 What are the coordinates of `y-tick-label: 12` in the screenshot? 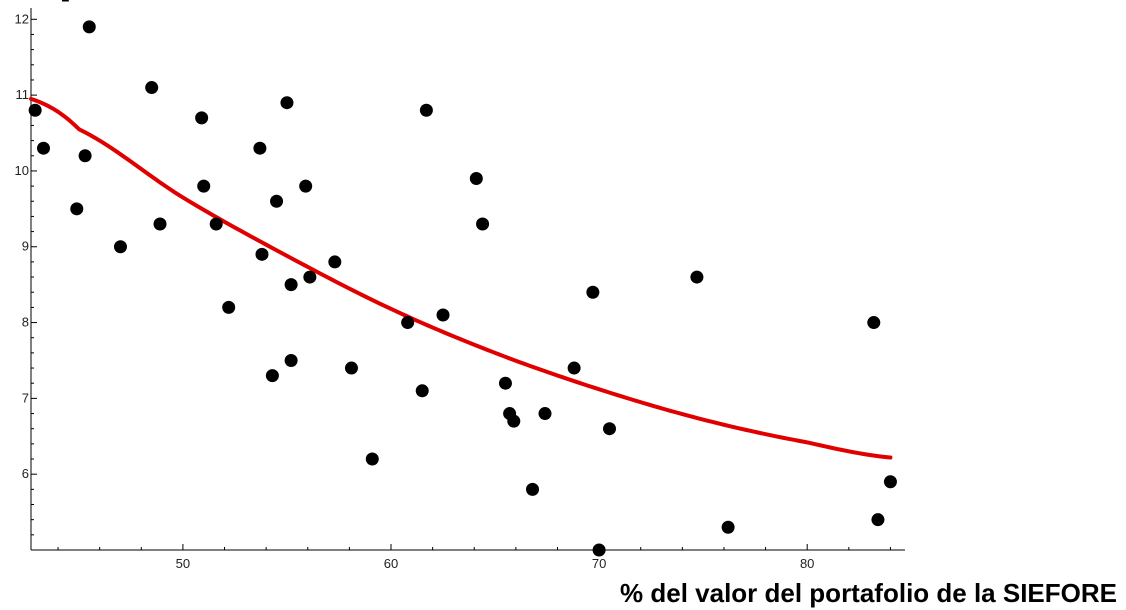 It's located at (22, 18).